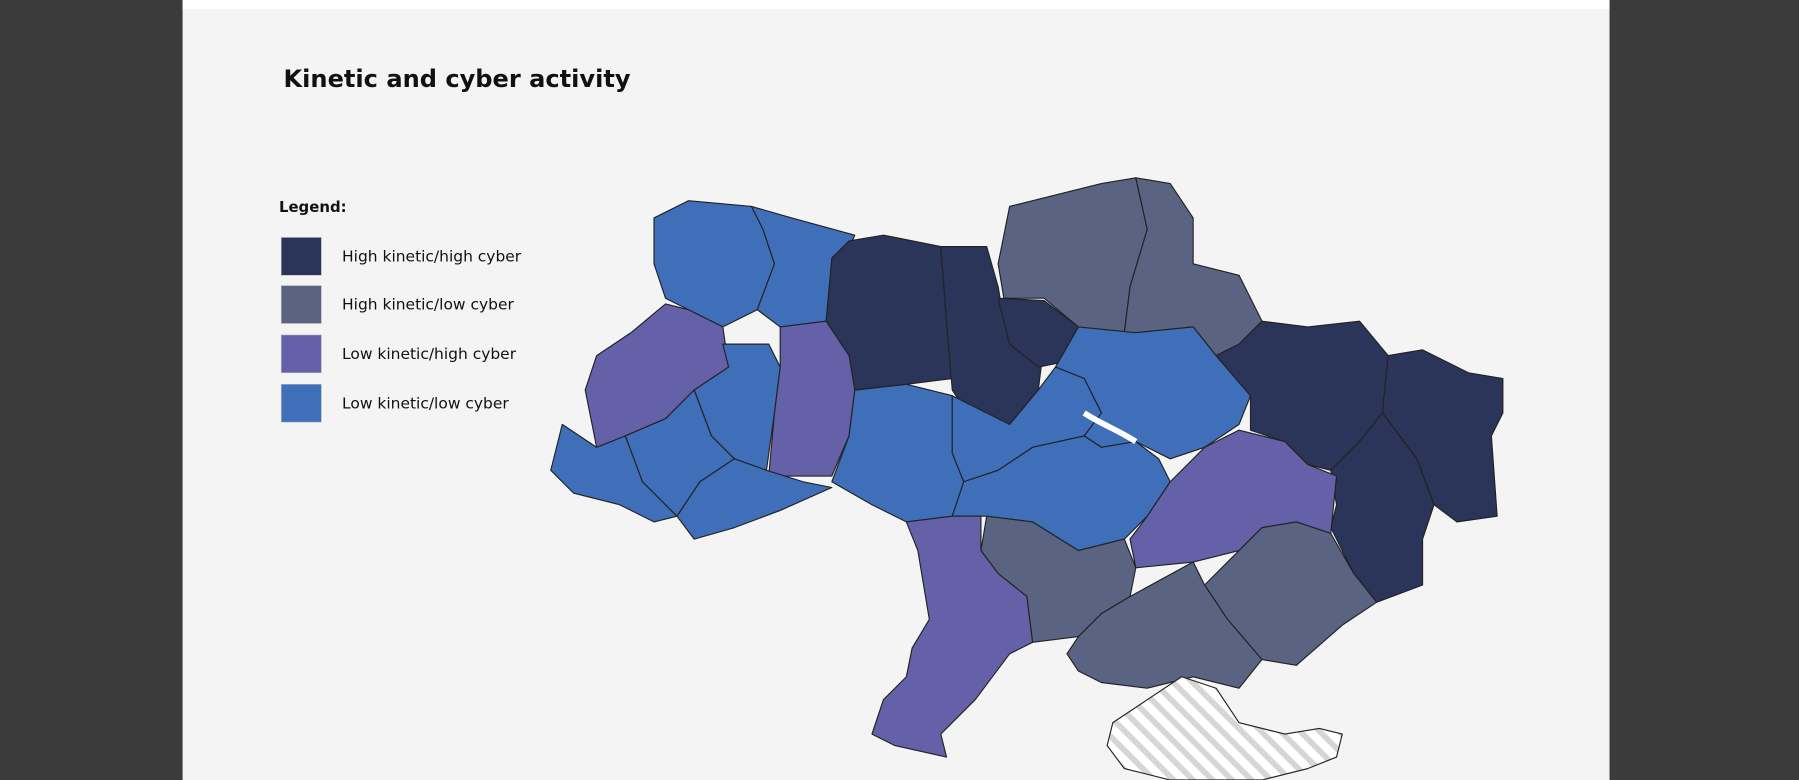  I want to click on legend-title: Legend:, so click(313, 207).